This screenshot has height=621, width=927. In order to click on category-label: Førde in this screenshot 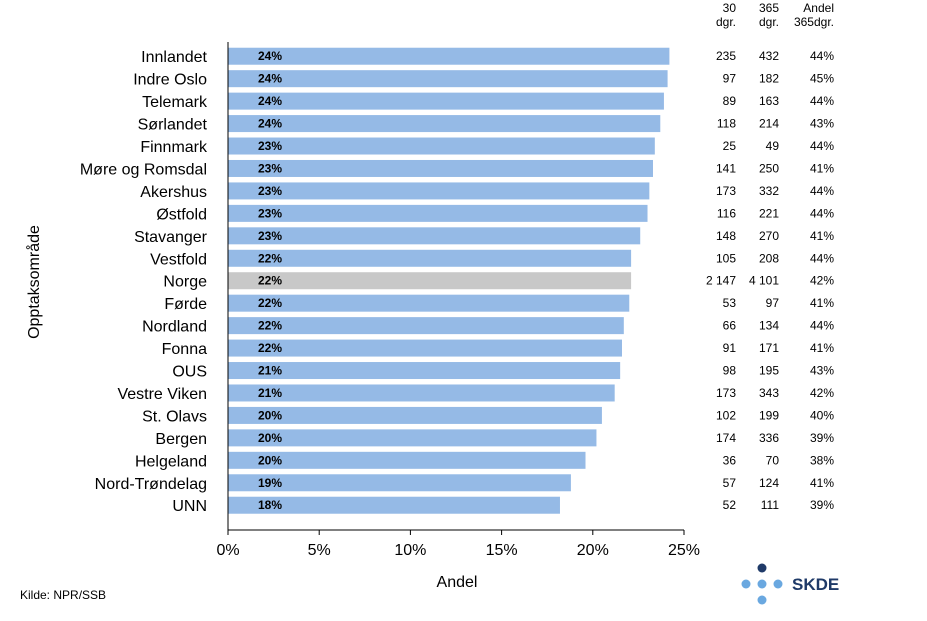, I will do `click(185, 304)`.